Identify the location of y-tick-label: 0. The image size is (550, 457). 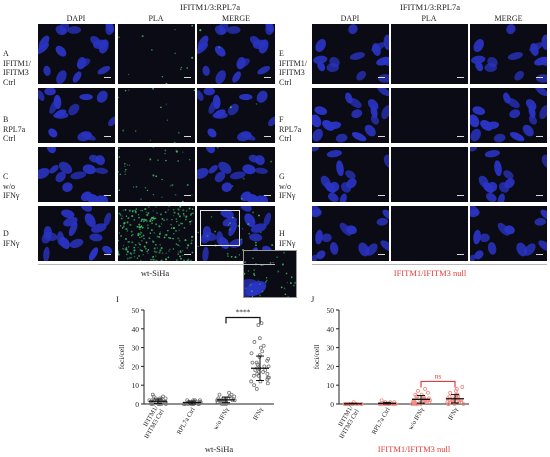
(137, 404).